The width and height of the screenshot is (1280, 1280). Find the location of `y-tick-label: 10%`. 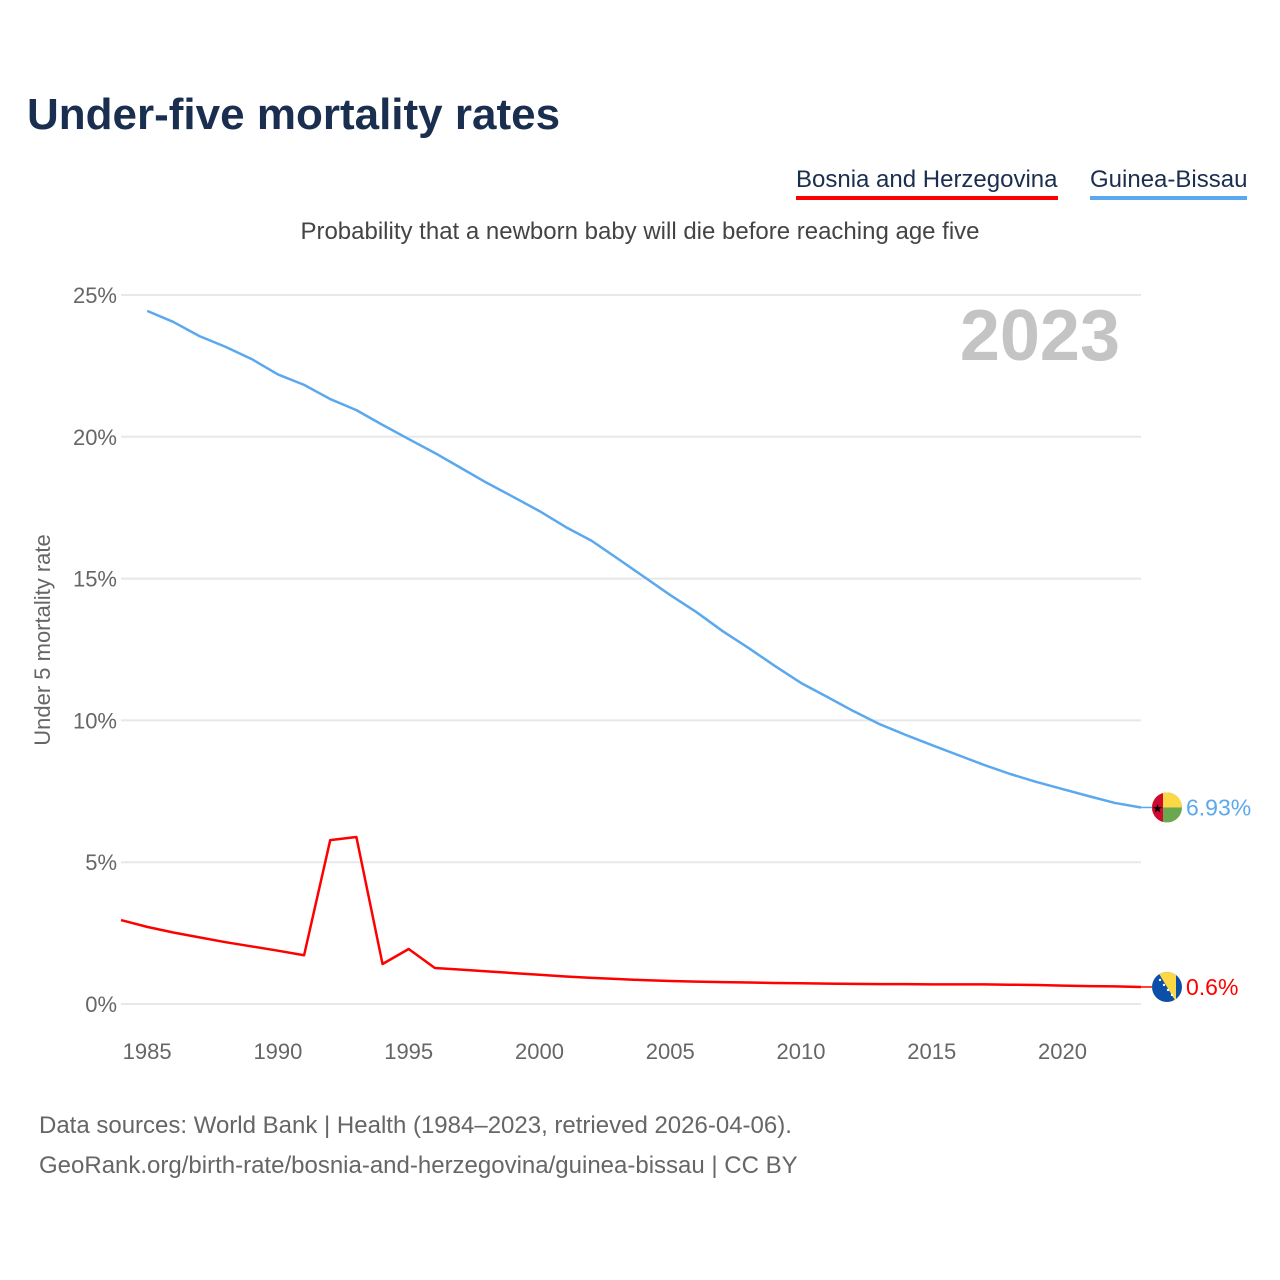

y-tick-label: 10% is located at coordinates (95, 720).